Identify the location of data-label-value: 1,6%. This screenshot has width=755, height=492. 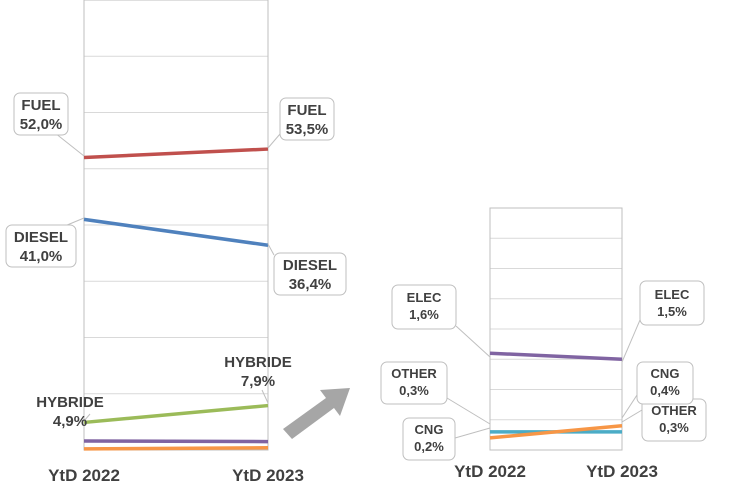
(424, 314).